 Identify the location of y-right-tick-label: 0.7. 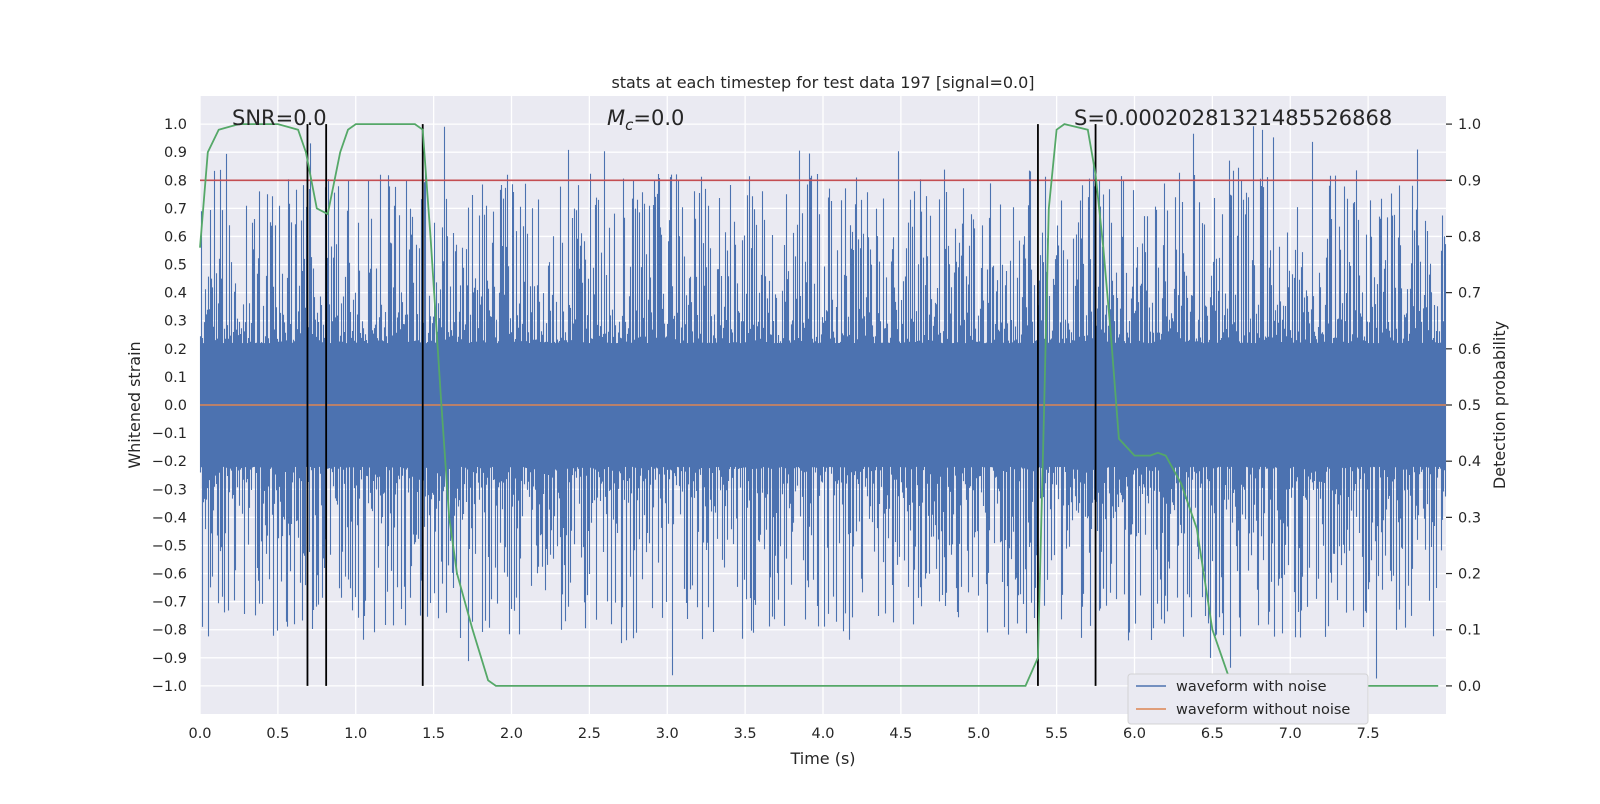
(1469, 294).